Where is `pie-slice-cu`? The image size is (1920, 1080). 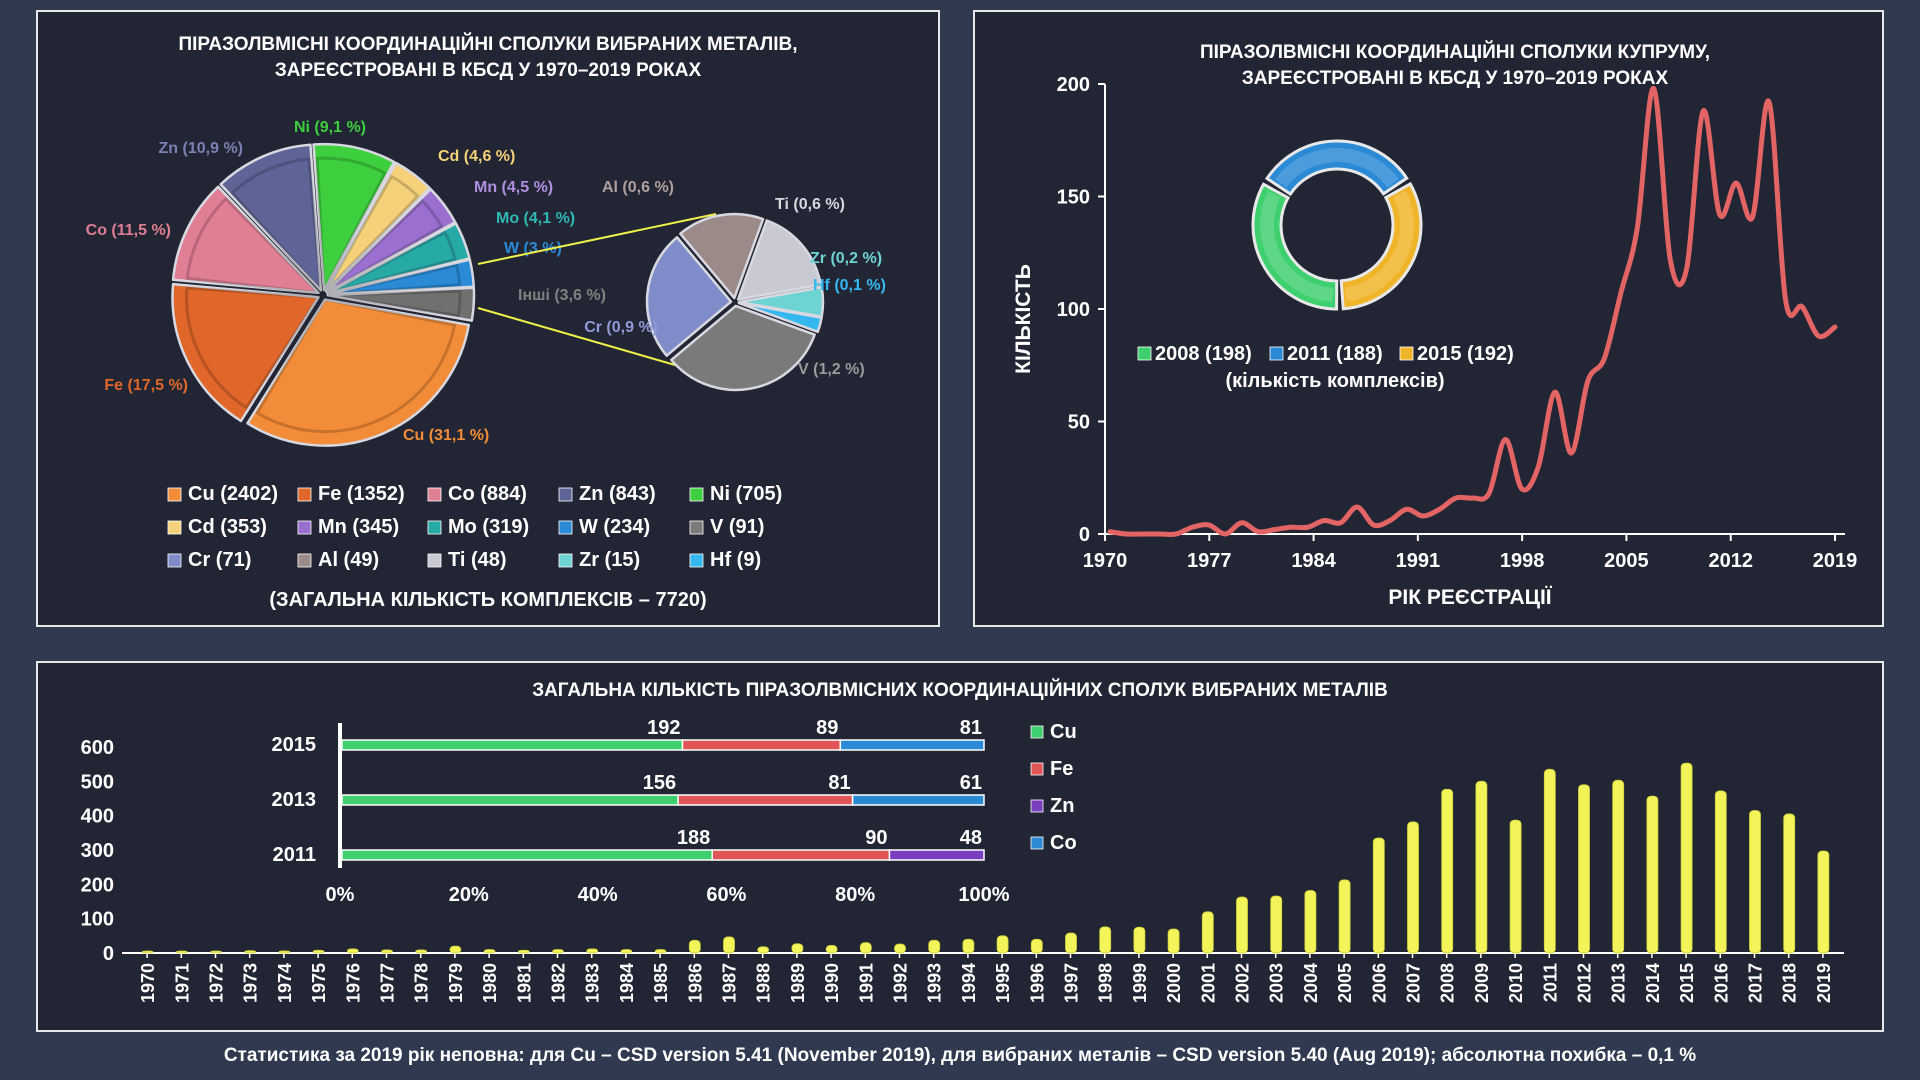 pie-slice-cu is located at coordinates (358, 372).